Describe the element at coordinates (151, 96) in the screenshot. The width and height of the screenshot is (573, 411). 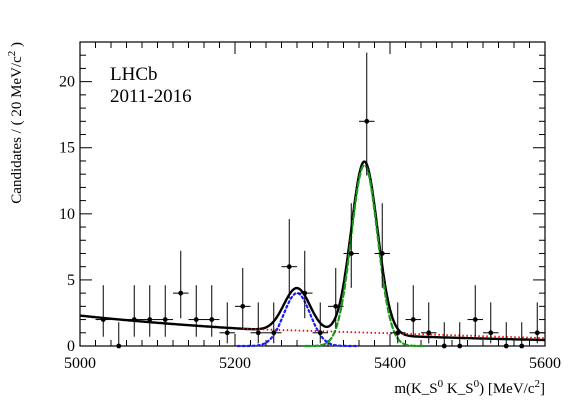
I see `legend-text-line: 2011-2016` at that location.